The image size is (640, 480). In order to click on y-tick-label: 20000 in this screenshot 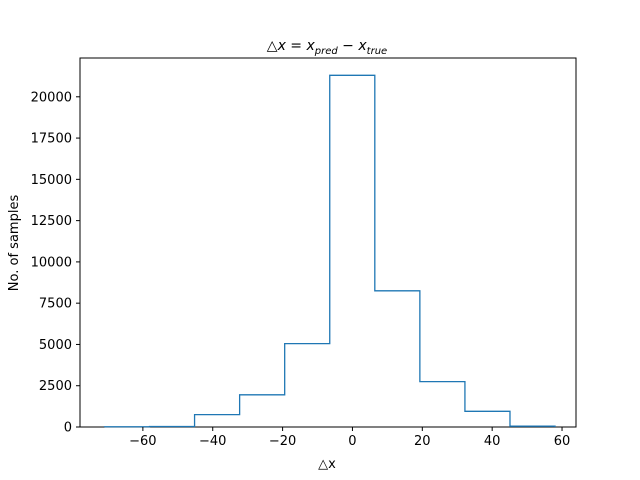, I will do `click(51, 97)`.